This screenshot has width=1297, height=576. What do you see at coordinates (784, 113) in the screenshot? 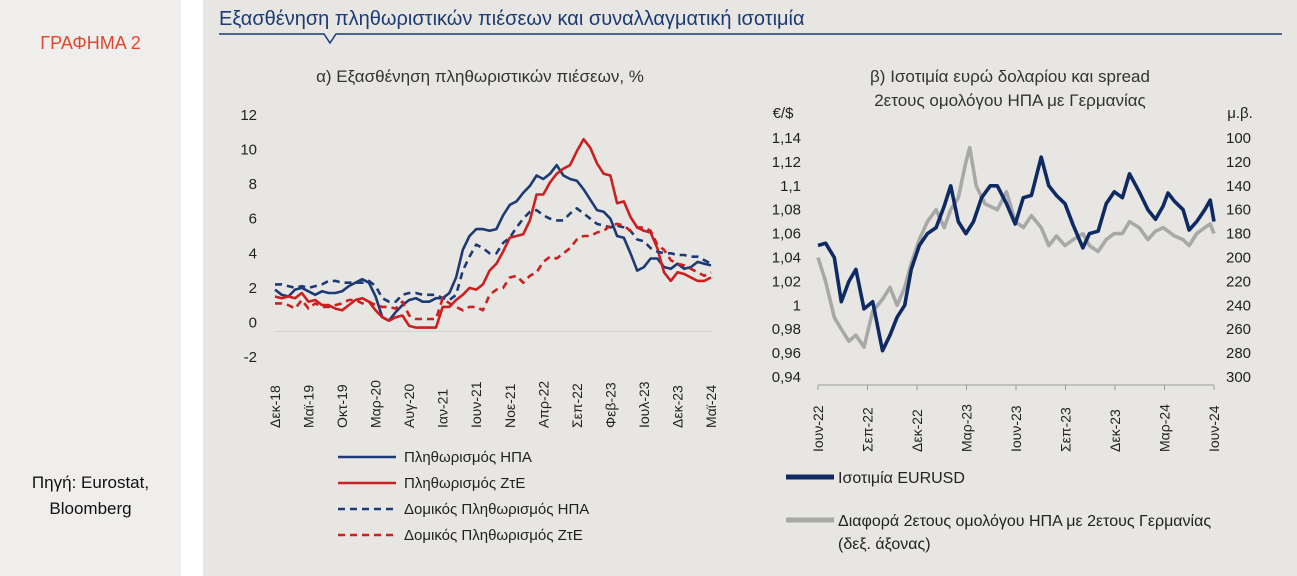
I see `chart-b-left-axis-unit: €/$` at bounding box center [784, 113].